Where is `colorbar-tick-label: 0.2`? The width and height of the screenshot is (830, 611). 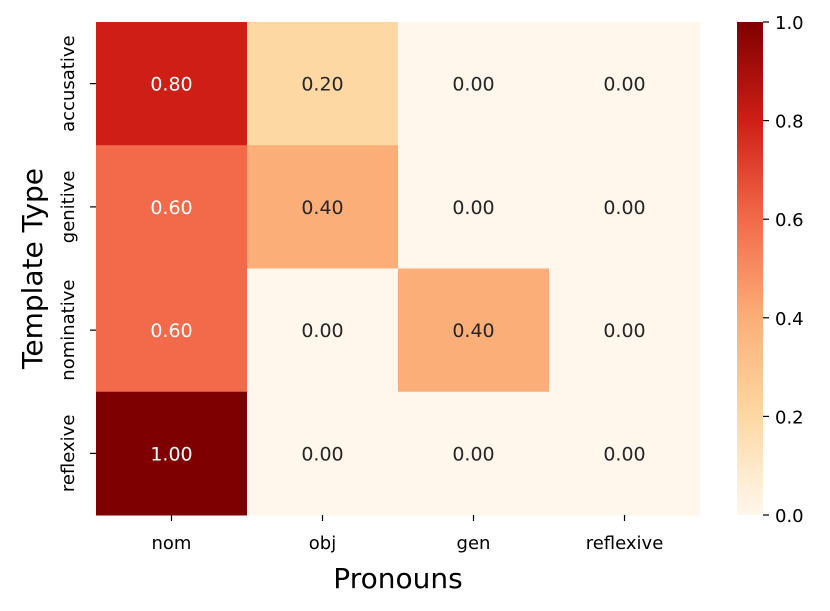 colorbar-tick-label: 0.2 is located at coordinates (789, 417).